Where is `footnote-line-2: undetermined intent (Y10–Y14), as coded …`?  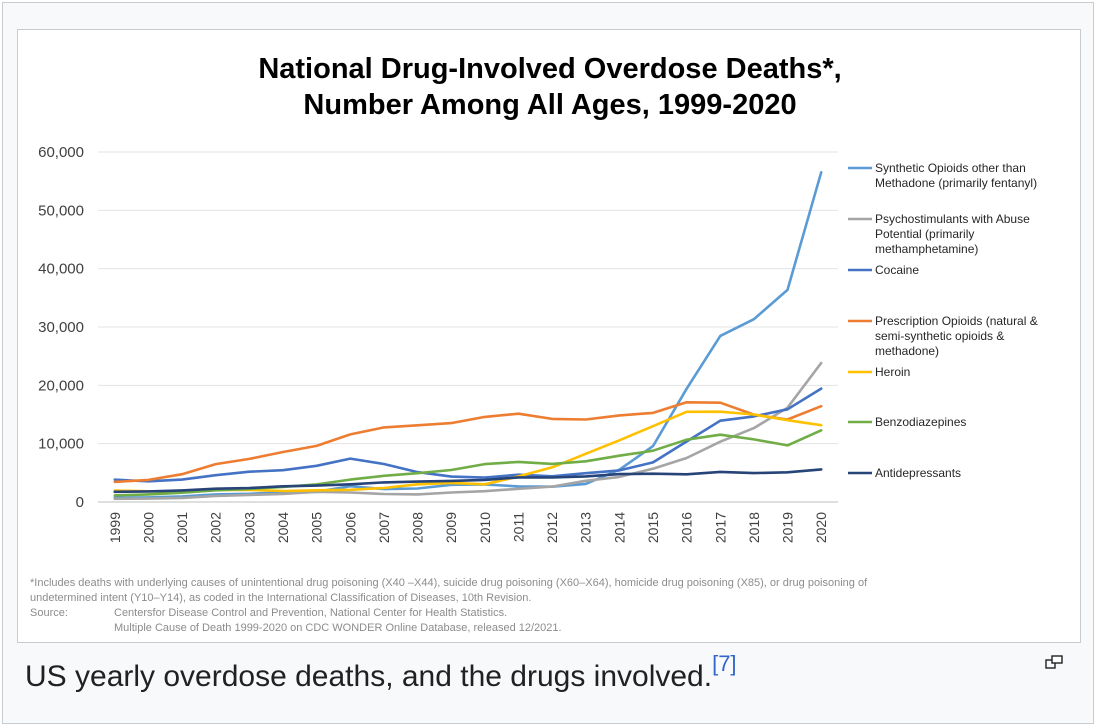 footnote-line-2: undetermined intent (Y10–Y14), as coded … is located at coordinates (280, 598).